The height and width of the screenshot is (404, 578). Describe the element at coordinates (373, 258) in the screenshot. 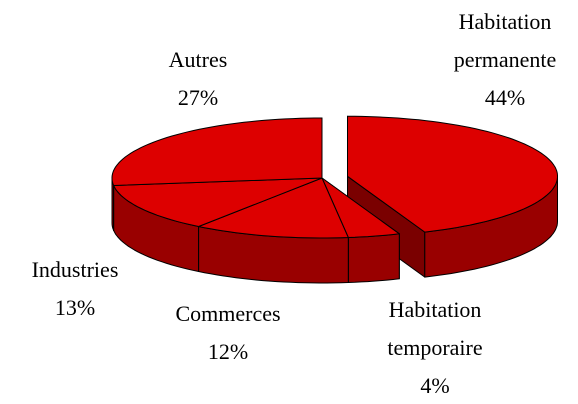

I see `slice-wall` at that location.